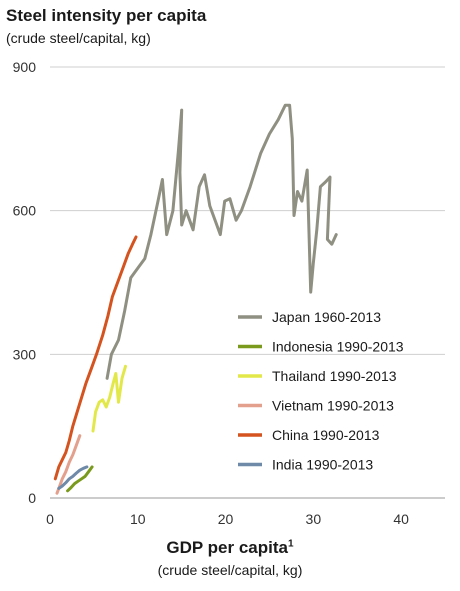  What do you see at coordinates (50, 519) in the screenshot?
I see `x-tick-label: 0` at bounding box center [50, 519].